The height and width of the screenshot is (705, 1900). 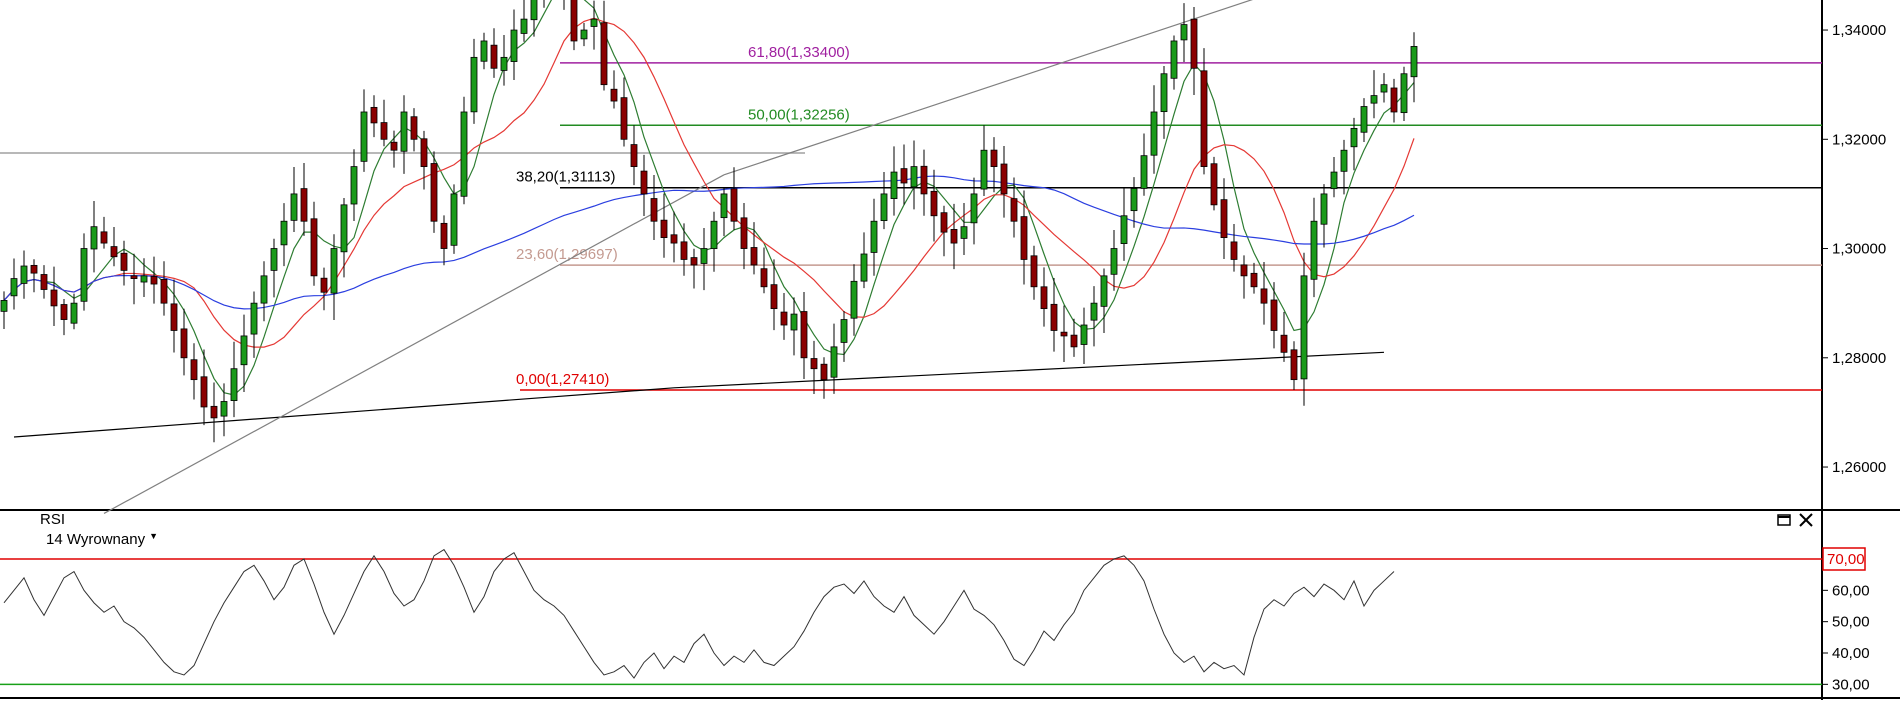 What do you see at coordinates (1851, 684) in the screenshot?
I see `rsi-tick-label: 30,00` at bounding box center [1851, 684].